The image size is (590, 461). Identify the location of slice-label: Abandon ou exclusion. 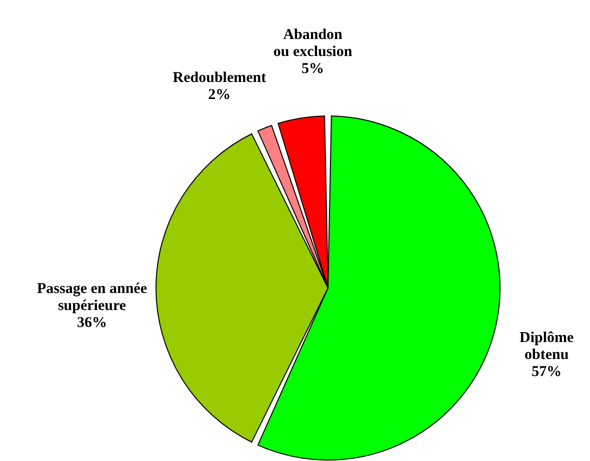
(313, 43).